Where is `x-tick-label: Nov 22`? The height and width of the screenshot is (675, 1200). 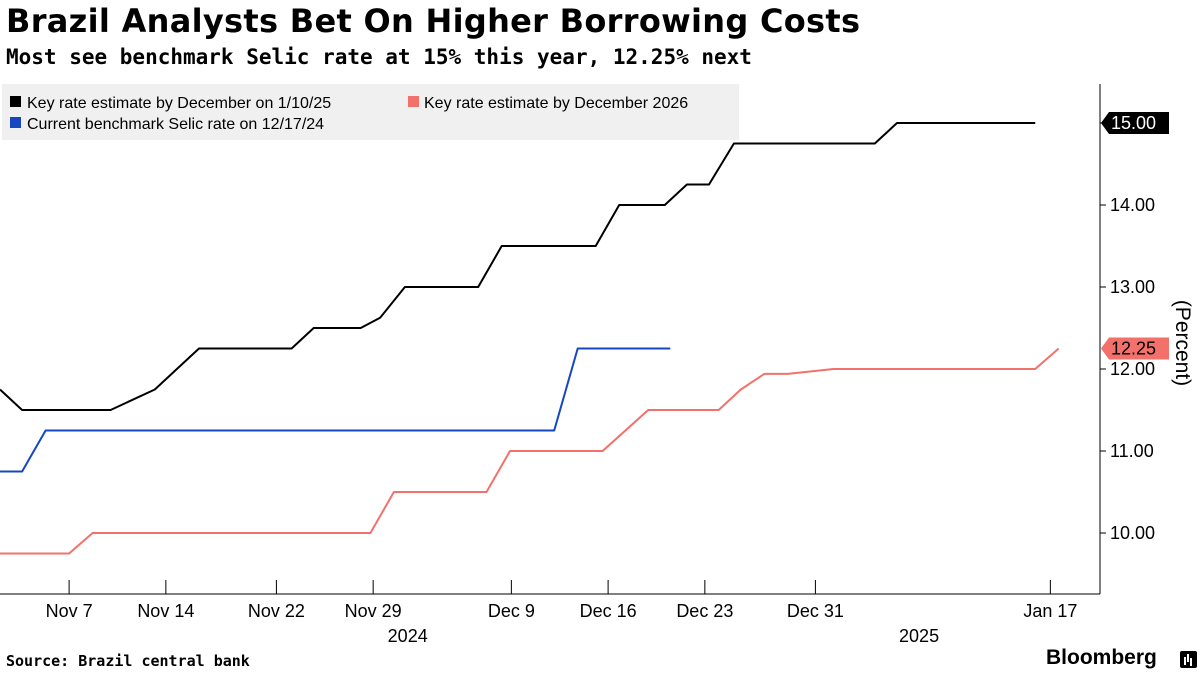
x-tick-label: Nov 22 is located at coordinates (276, 611).